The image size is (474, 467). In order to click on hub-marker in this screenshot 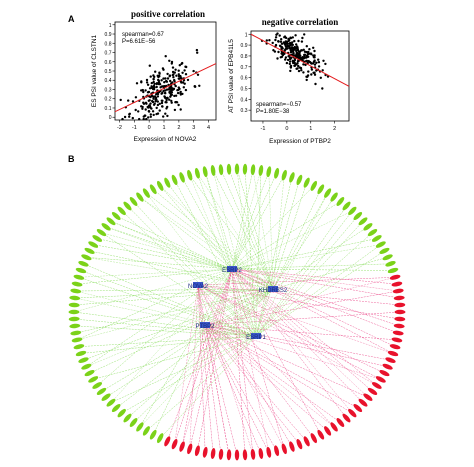, I will do `click(256, 336)`.